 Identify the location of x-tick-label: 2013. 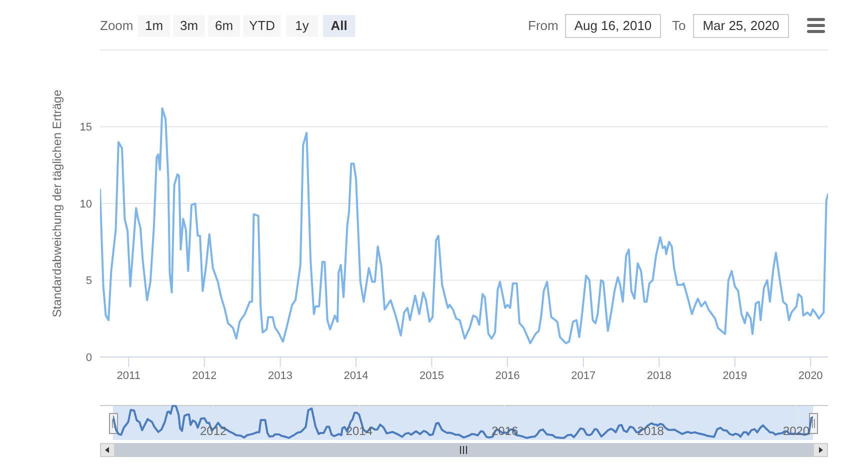
(280, 376).